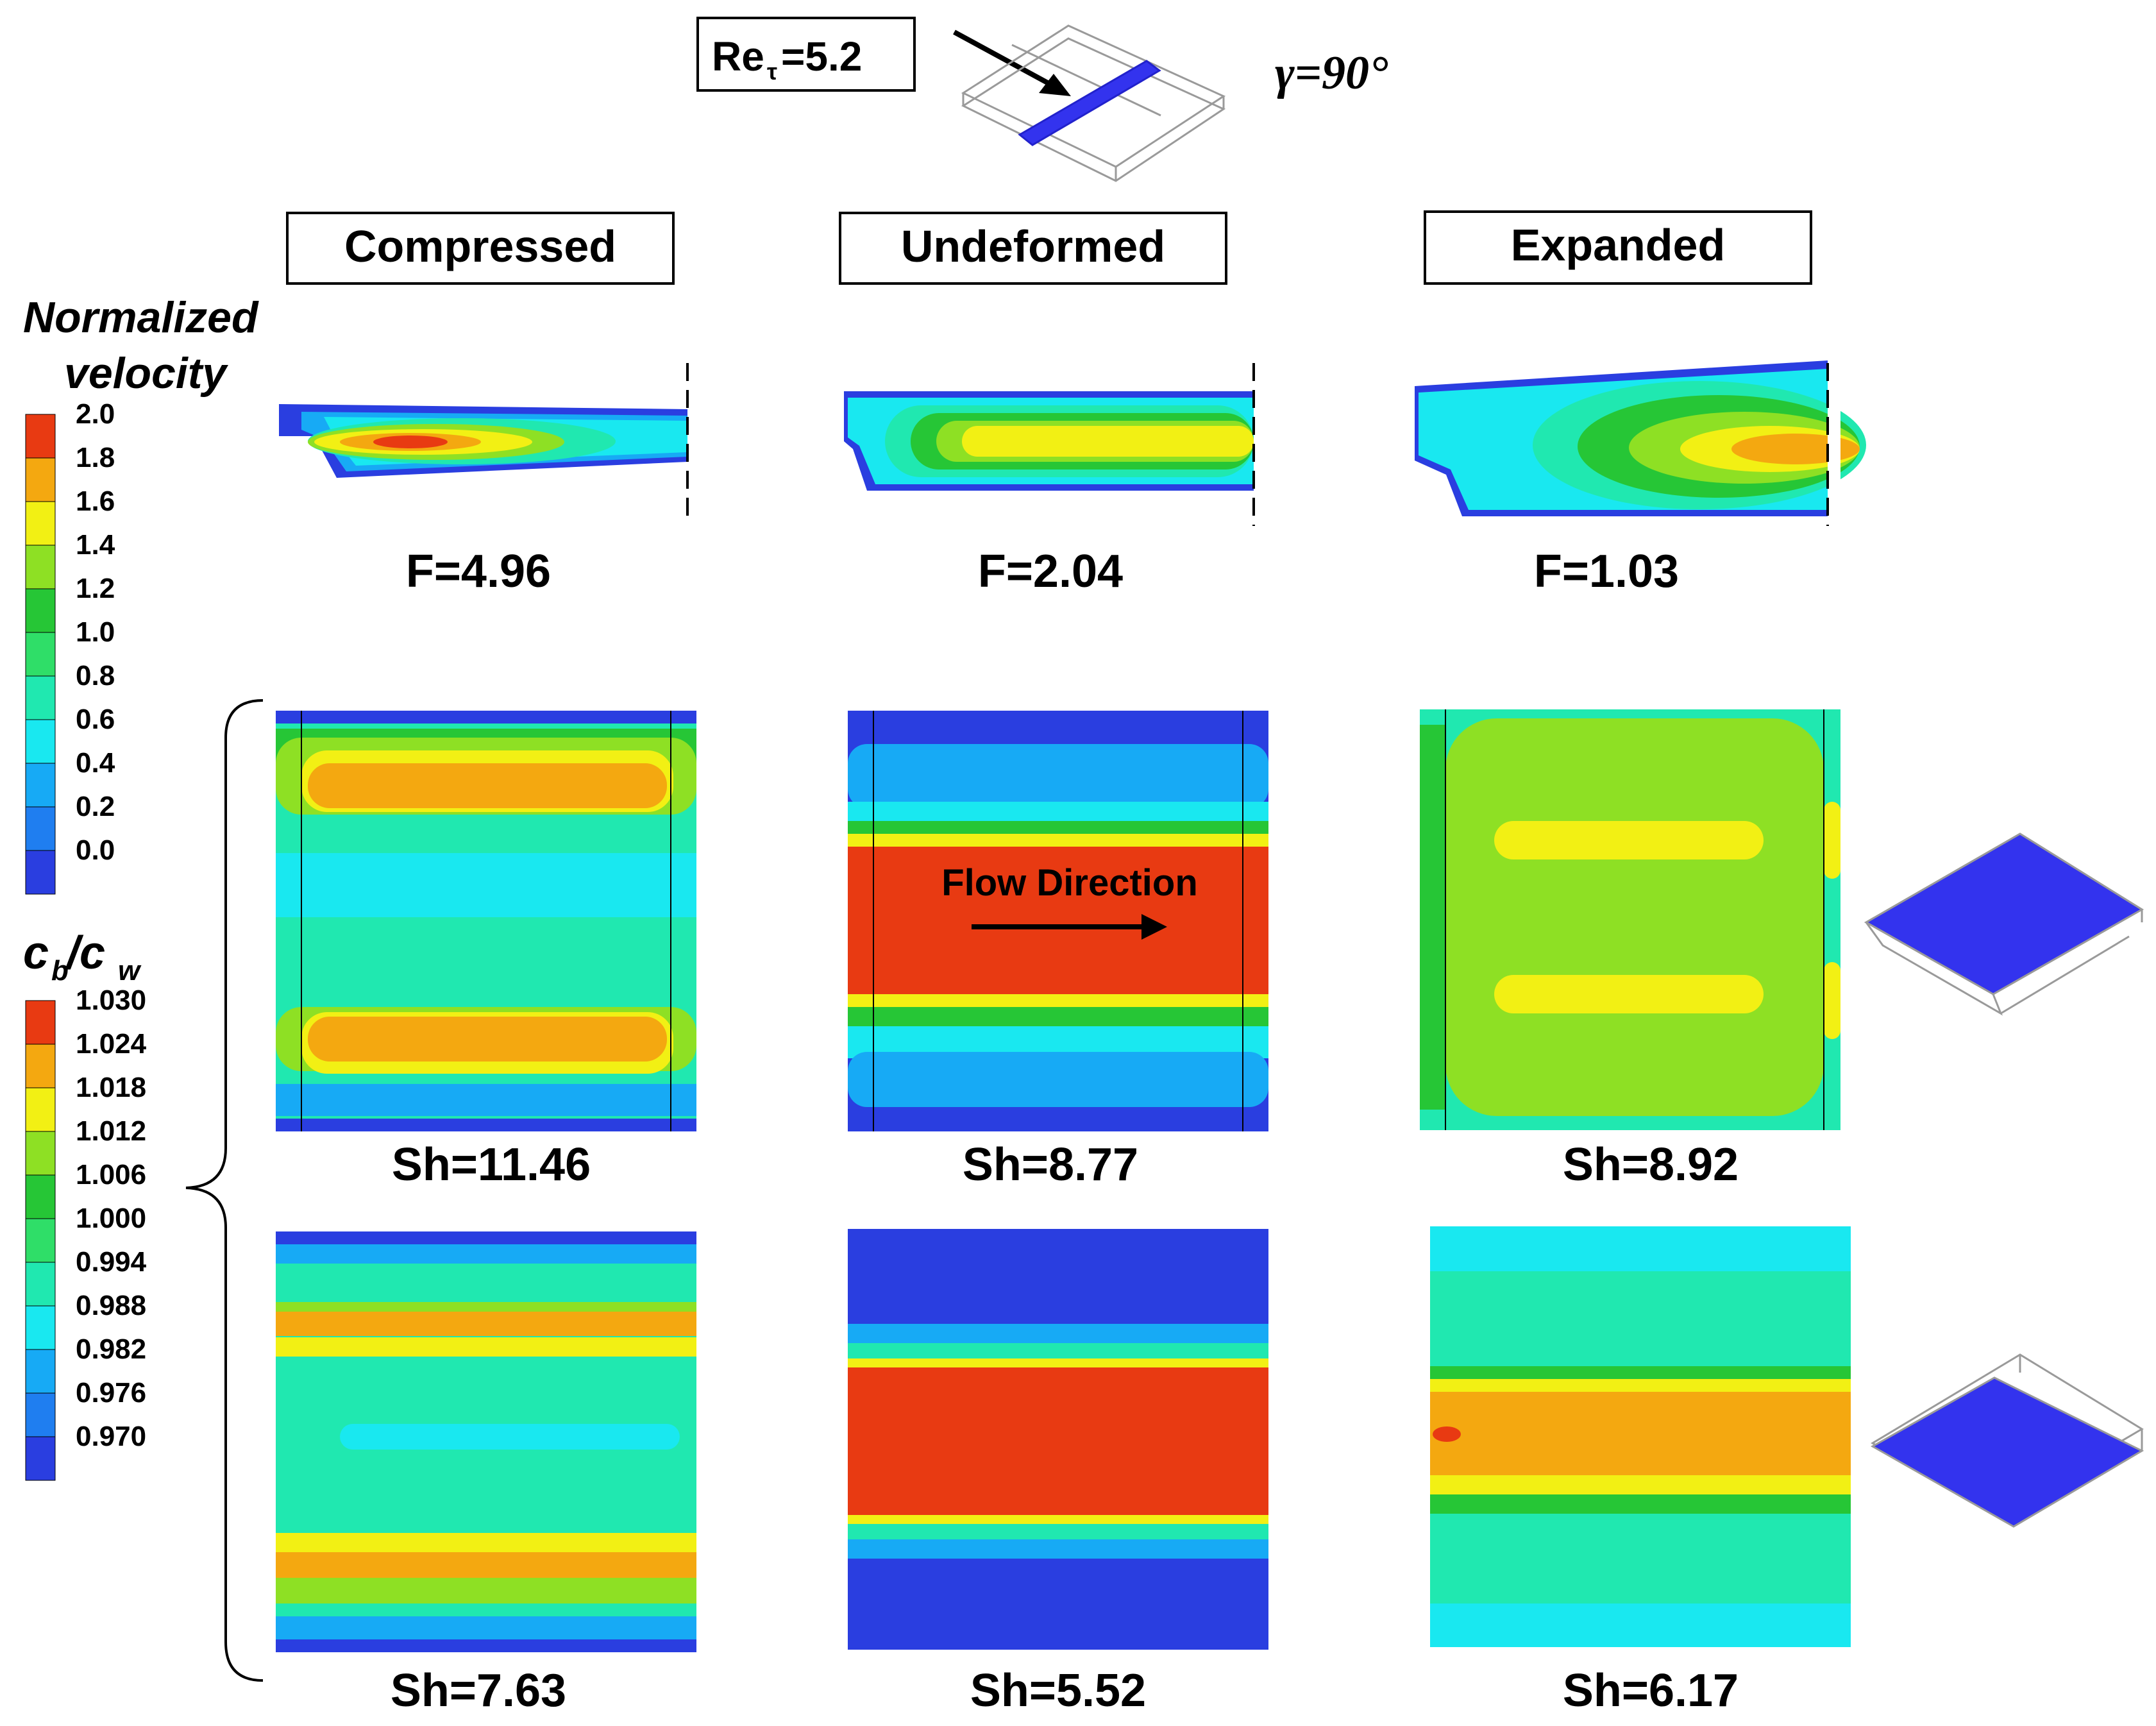  I want to click on reynolds-box: Re τ =5.2, so click(806, 55).